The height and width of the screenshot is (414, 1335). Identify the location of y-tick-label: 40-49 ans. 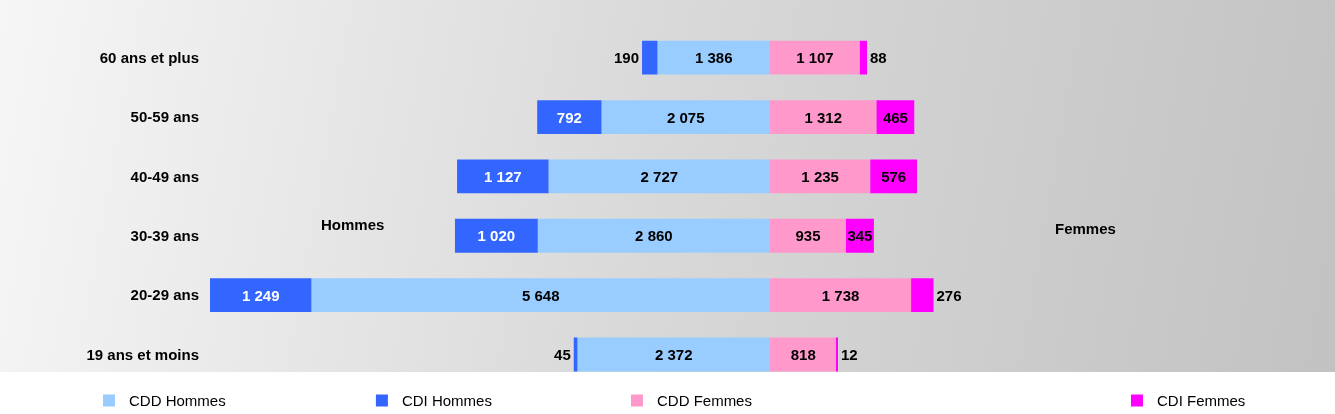
(164, 176).